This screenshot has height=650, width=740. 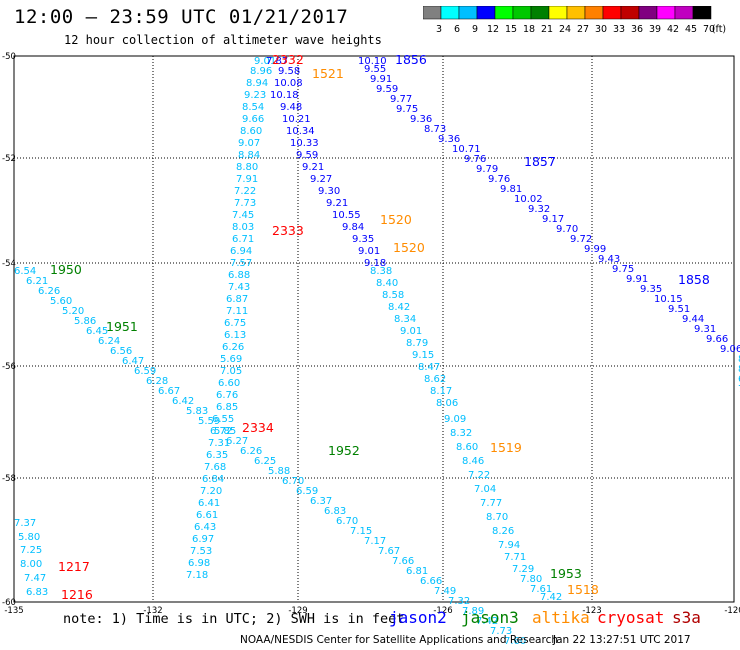 I want to click on wave-height-reading: 6.27, so click(x=237, y=441).